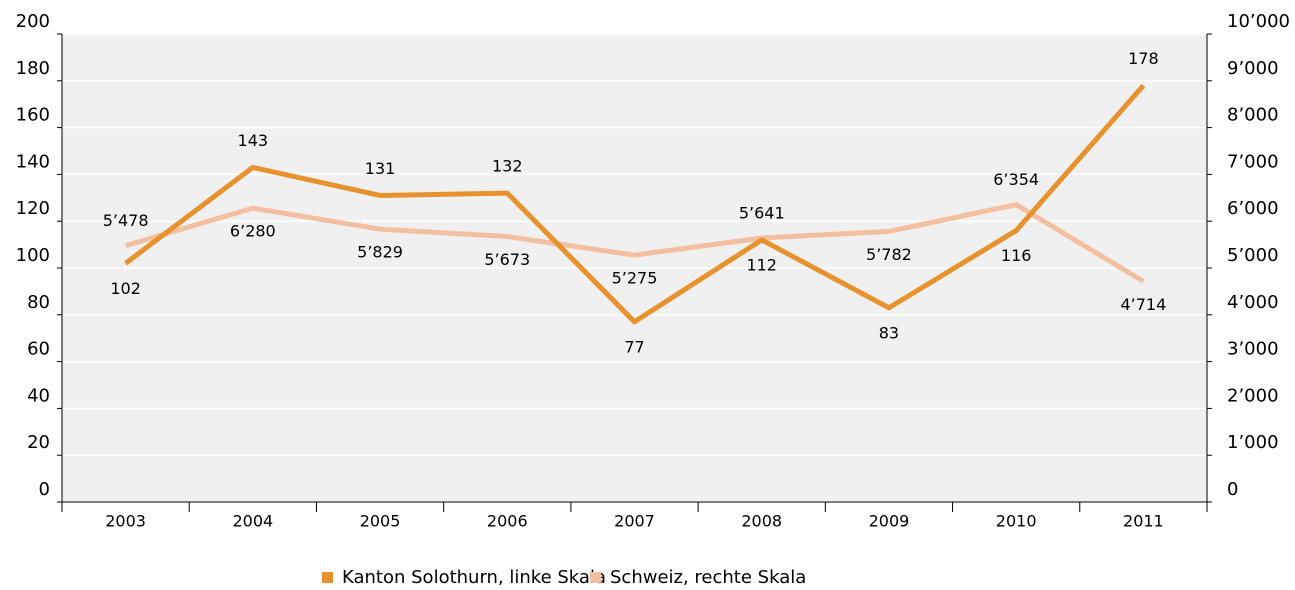 The width and height of the screenshot is (1295, 590). Describe the element at coordinates (1258, 21) in the screenshot. I see `y2-tick-label: 10’000` at that location.